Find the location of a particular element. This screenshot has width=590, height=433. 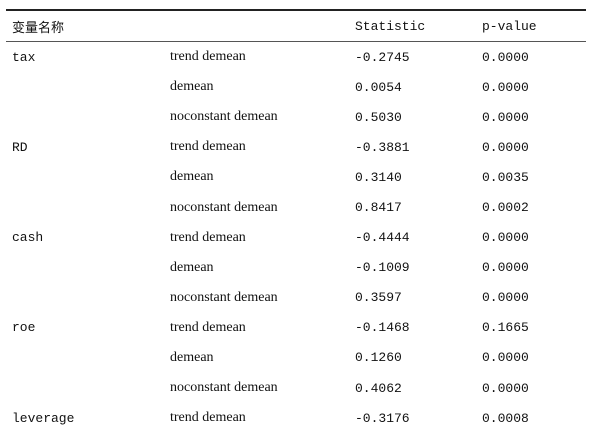

table-cell: 0.4062 is located at coordinates (378, 388).